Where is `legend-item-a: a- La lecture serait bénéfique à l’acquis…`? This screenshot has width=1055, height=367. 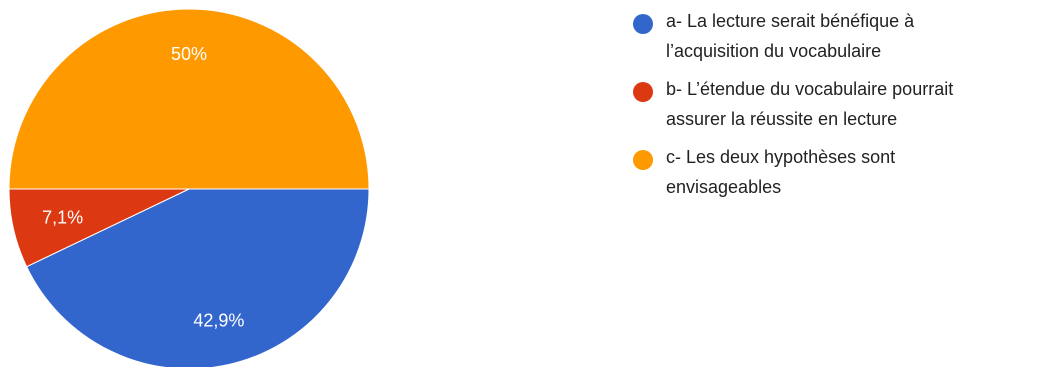 legend-item-a: a- La lecture serait bénéfique à l’acquis… is located at coordinates (840, 36).